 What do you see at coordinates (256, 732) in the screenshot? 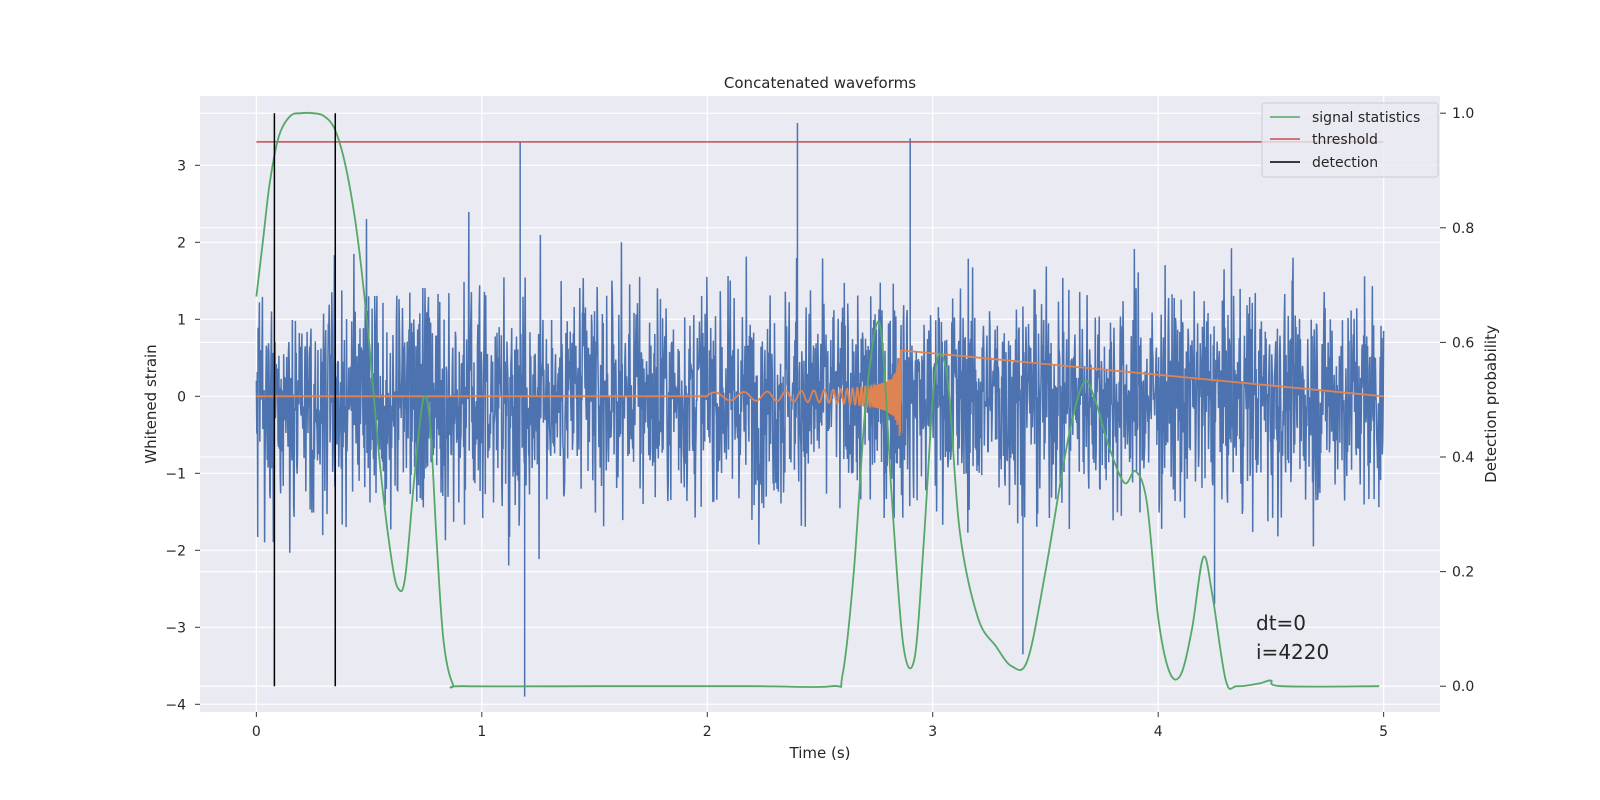
I see `x-tick-label: 0` at bounding box center [256, 732].